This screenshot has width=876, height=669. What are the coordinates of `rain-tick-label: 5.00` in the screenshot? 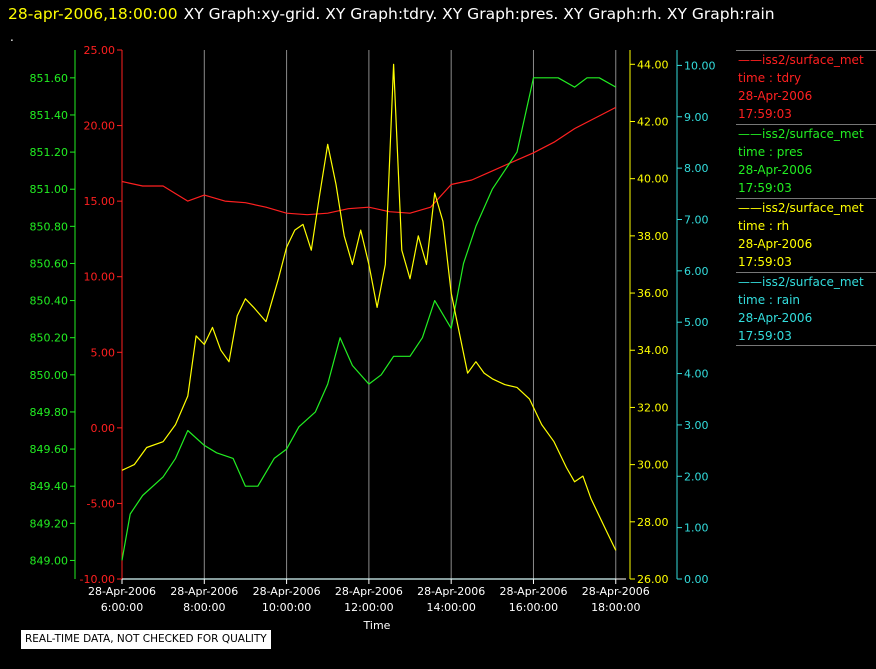 It's located at (696, 322).